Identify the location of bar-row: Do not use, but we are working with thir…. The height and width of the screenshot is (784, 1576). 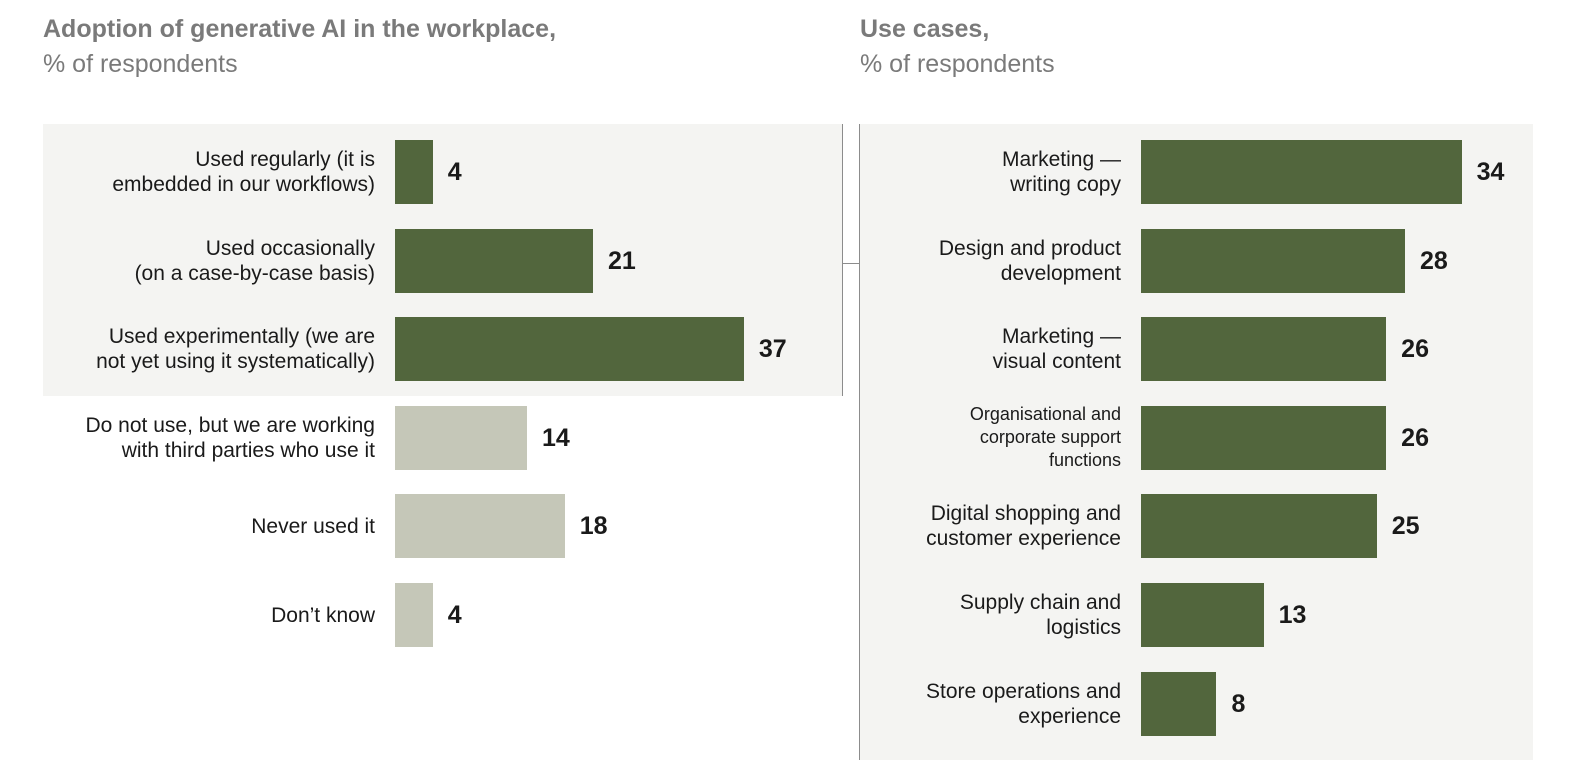
(788, 438).